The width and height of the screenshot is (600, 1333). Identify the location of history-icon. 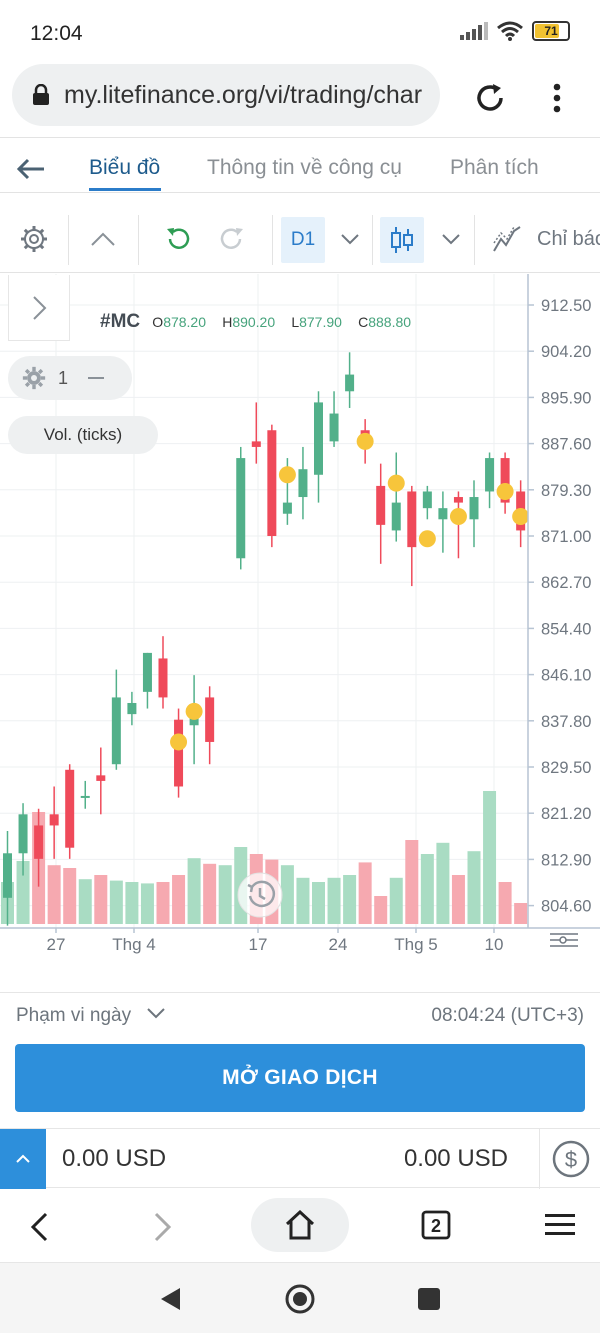
(261, 894).